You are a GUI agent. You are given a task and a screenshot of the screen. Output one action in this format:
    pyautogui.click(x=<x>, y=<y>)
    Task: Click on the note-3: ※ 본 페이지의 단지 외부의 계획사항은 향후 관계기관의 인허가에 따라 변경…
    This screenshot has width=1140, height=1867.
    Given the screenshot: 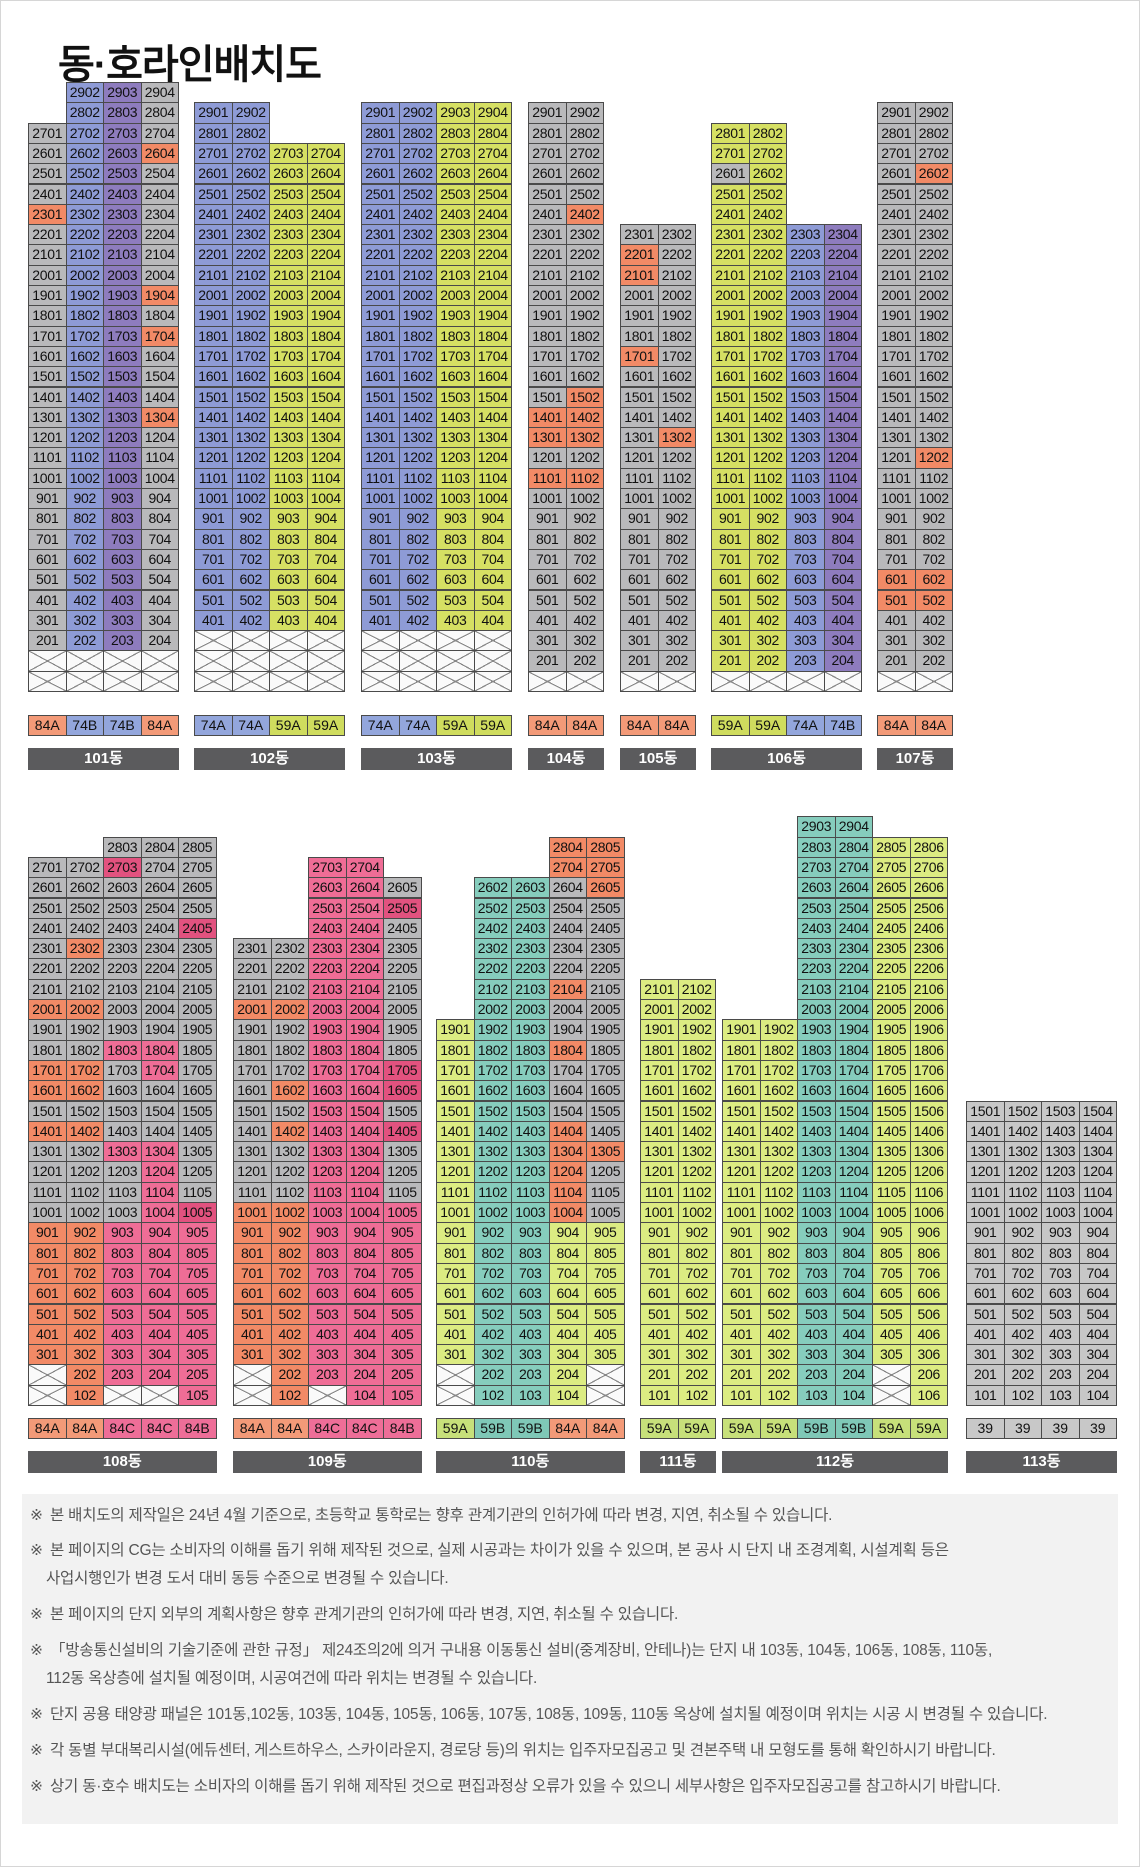 What is the action you would take?
    pyautogui.click(x=354, y=1614)
    